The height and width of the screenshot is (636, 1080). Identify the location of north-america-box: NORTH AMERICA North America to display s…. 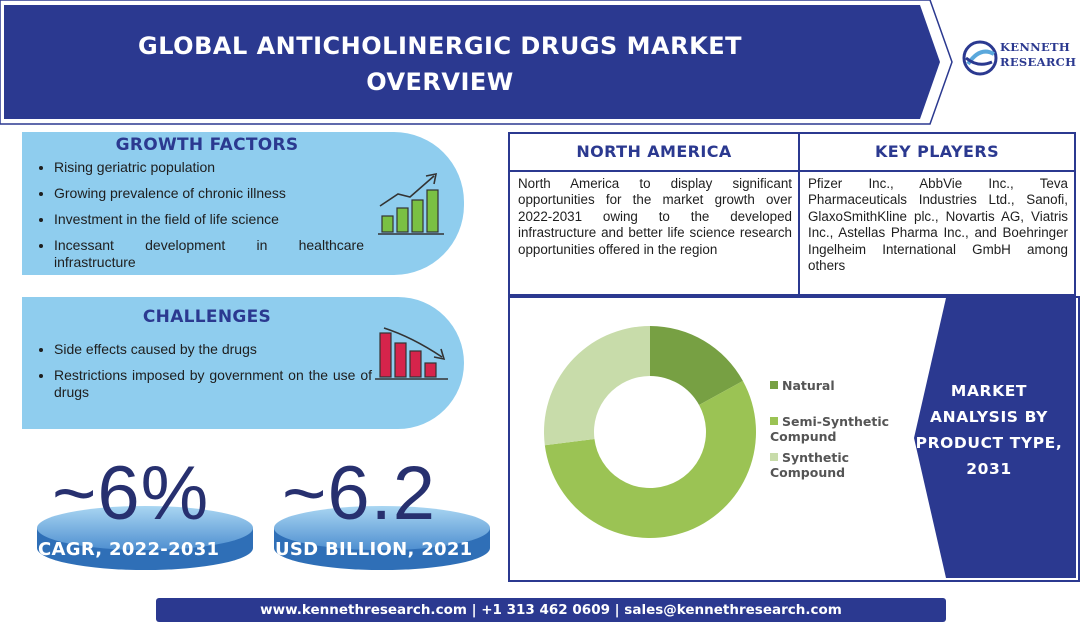
(654, 214).